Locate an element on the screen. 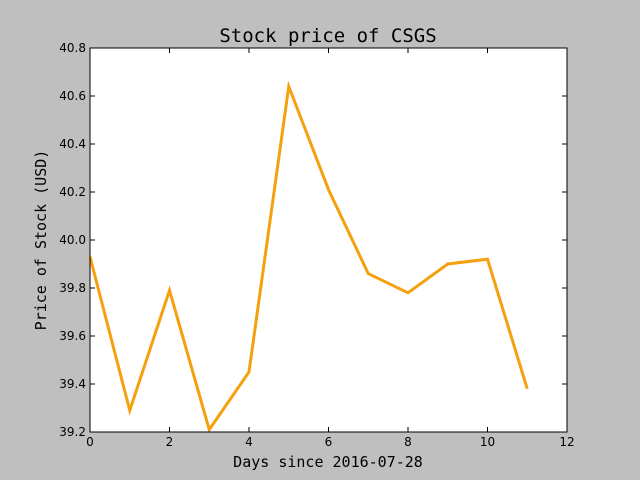 The image size is (640, 480). x-tick-label: 12 is located at coordinates (566, 442).